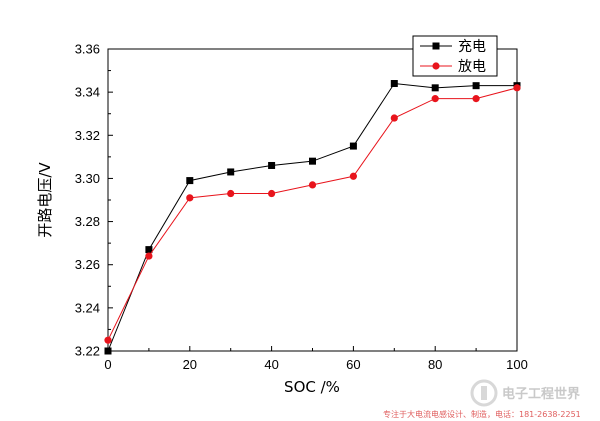 The image size is (600, 421). I want to click on watermark-logo-text: 电子工程世界, so click(541, 394).